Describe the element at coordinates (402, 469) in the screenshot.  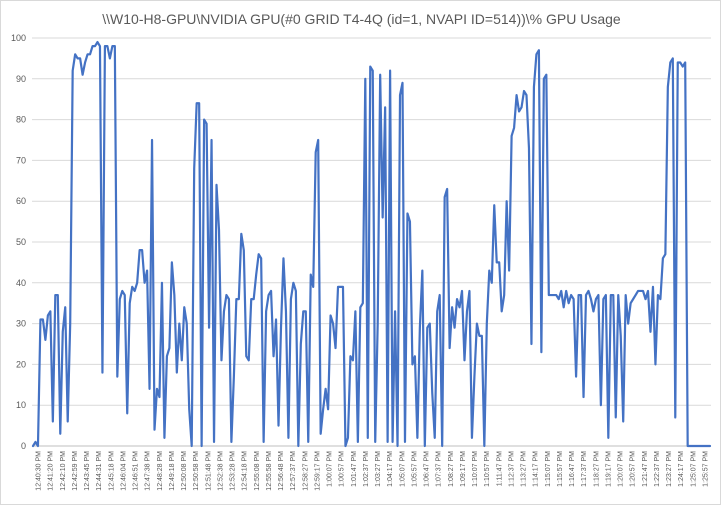
I see `x-tick-label: 1:05:07 PM` at that location.